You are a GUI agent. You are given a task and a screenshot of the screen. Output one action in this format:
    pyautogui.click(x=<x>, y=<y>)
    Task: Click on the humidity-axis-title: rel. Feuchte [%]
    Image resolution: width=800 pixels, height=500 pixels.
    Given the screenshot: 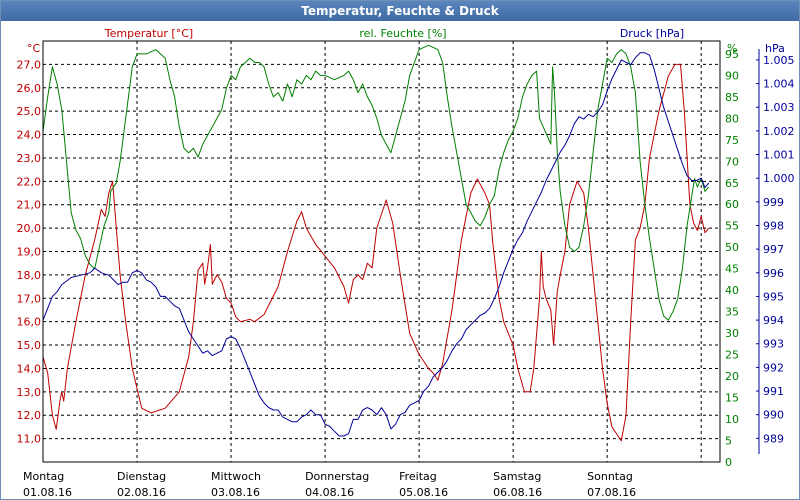 What is the action you would take?
    pyautogui.click(x=402, y=33)
    